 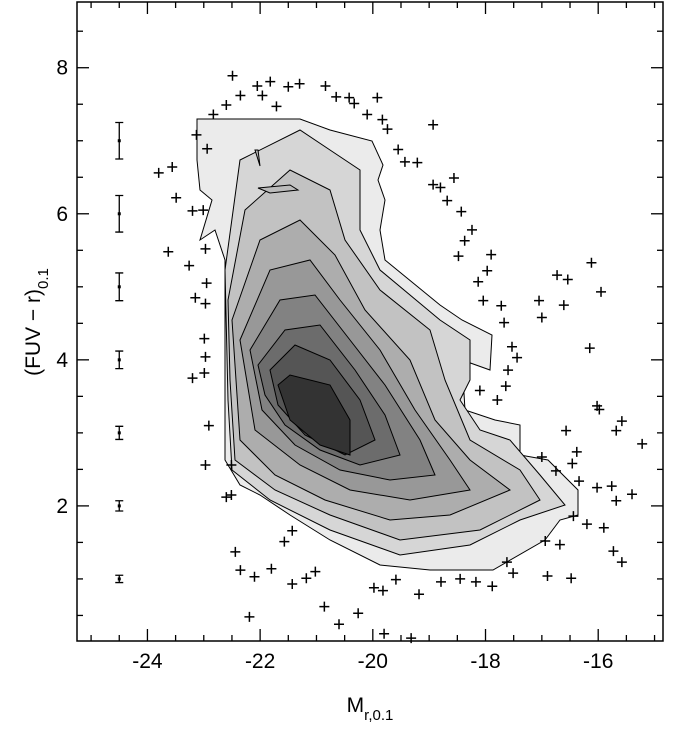 What do you see at coordinates (62, 214) in the screenshot?
I see `y-tick-label: 6` at bounding box center [62, 214].